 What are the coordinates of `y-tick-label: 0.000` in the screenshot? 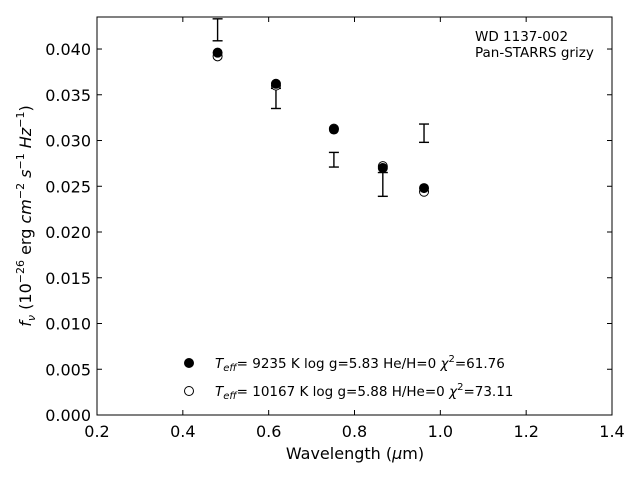 It's located at (68, 415).